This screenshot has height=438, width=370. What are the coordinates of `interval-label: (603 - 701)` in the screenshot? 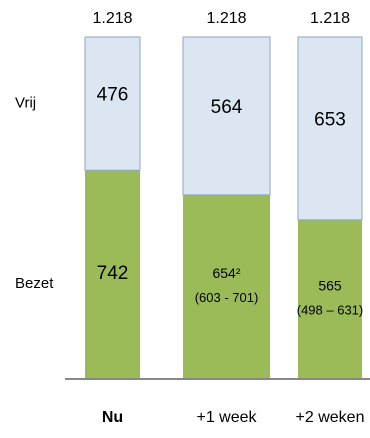 It's located at (227, 297).